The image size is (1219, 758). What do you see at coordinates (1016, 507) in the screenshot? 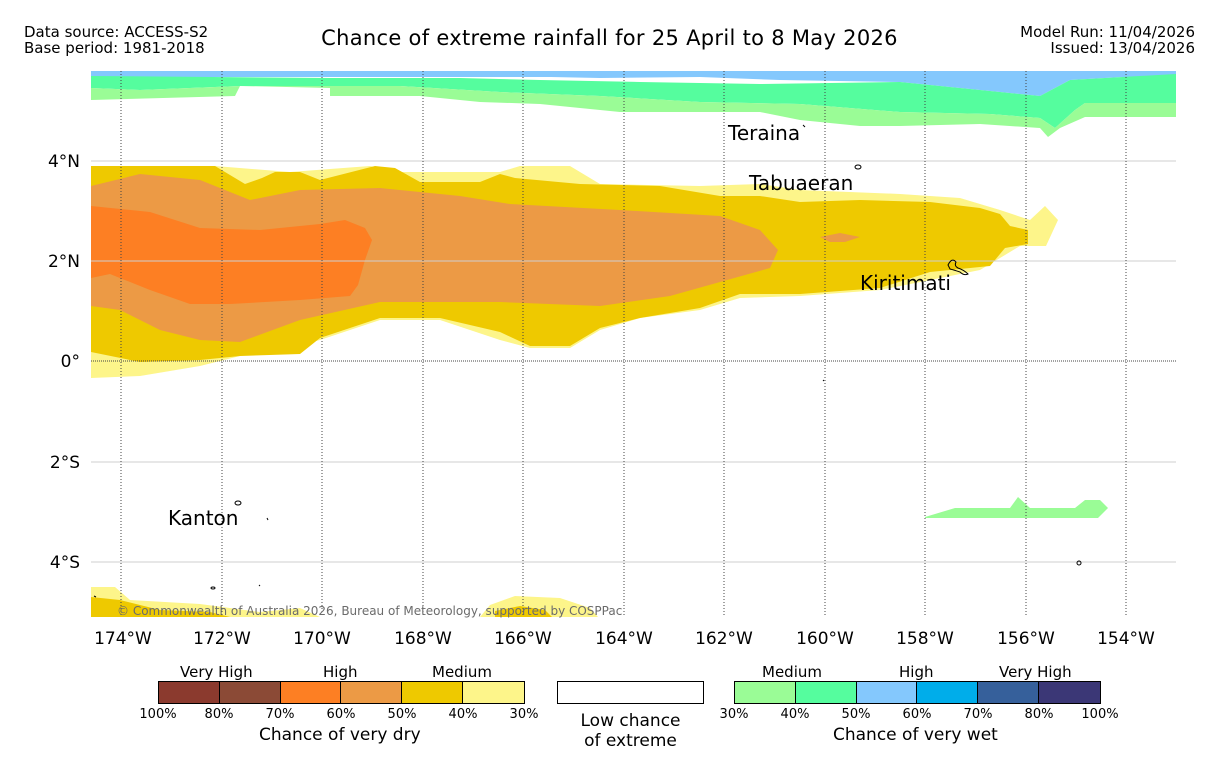
I see `wet-region-south` at bounding box center [1016, 507].